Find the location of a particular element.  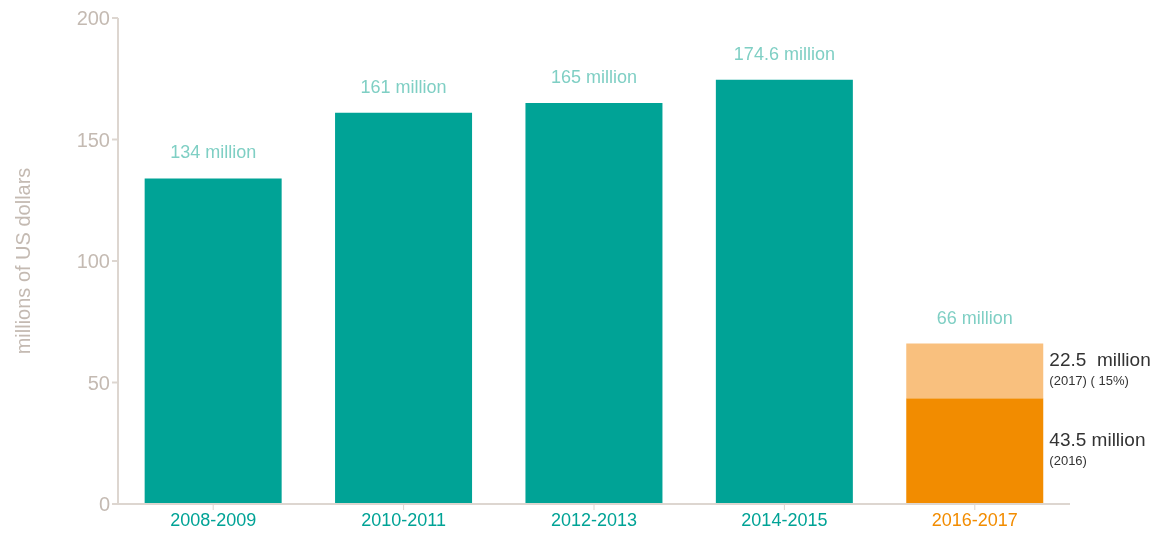

annotation: 22.5 million is located at coordinates (1100, 359).